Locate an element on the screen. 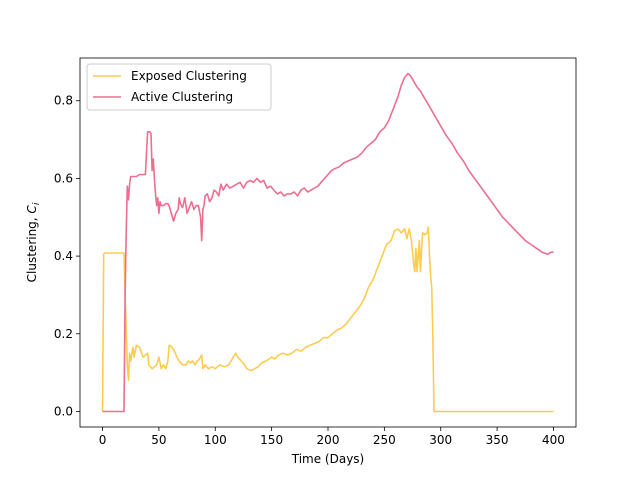  x-axis-label: Time (Days) is located at coordinates (328, 459).